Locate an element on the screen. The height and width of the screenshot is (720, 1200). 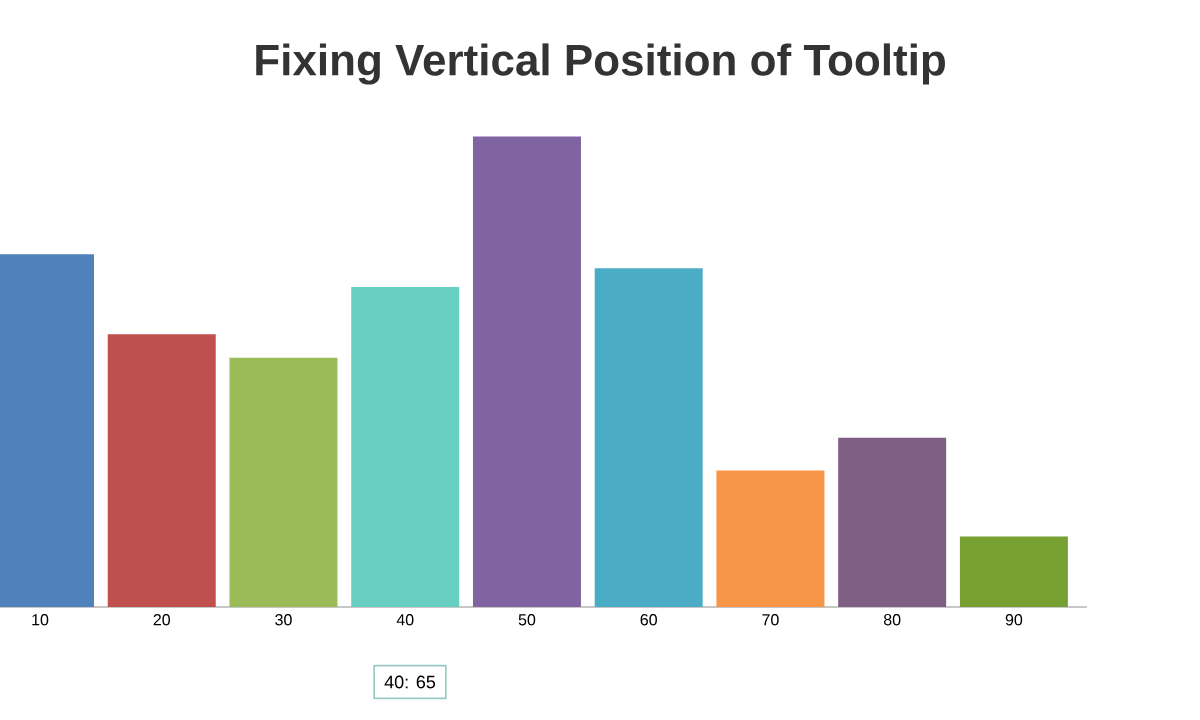
x-tick-label: 10 is located at coordinates (40, 620).